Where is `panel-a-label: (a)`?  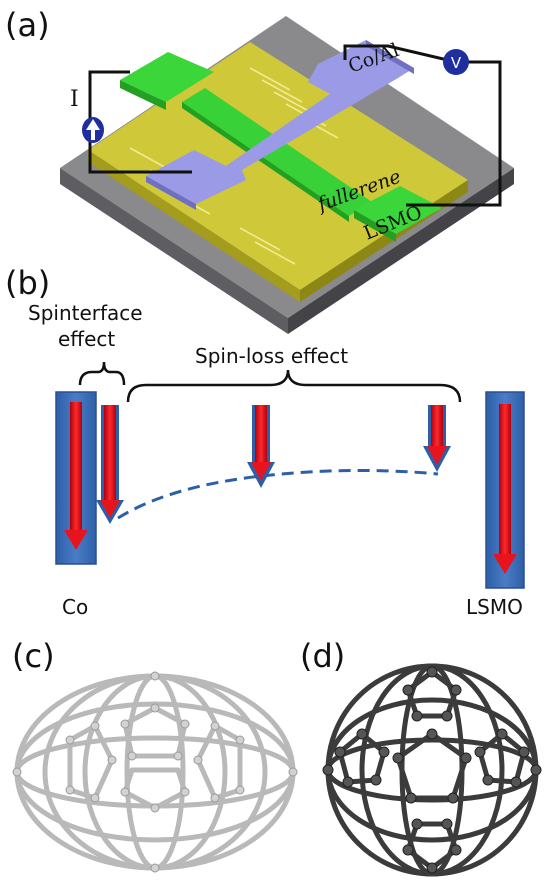 panel-a-label: (a) is located at coordinates (27, 25).